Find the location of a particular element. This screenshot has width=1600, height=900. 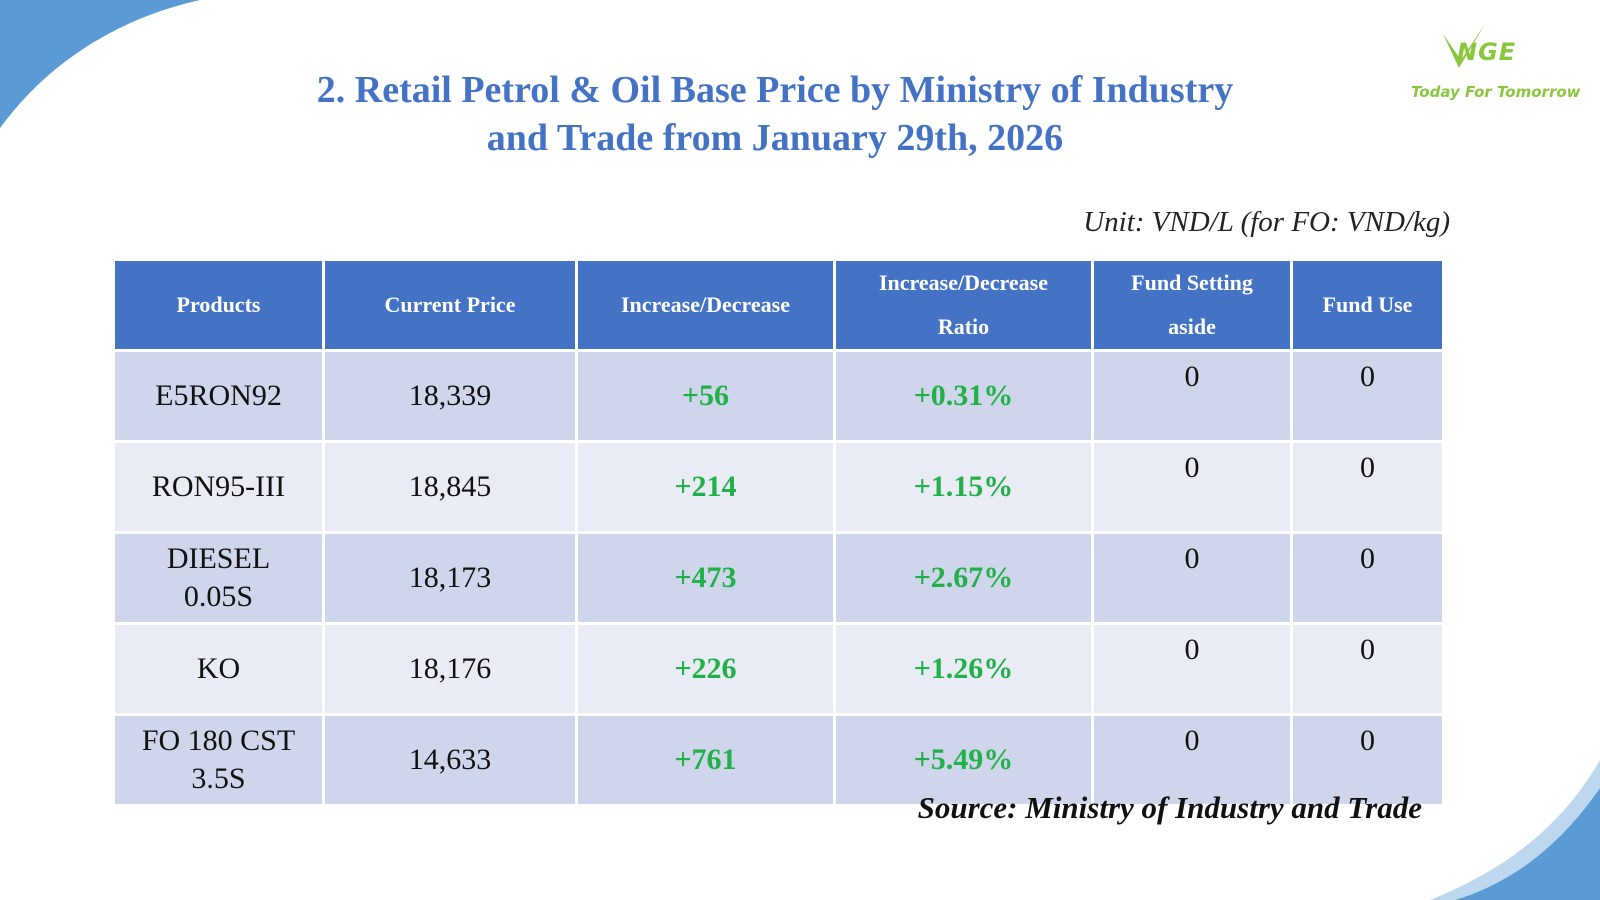

product-cell: RON95-III is located at coordinates (218, 487).